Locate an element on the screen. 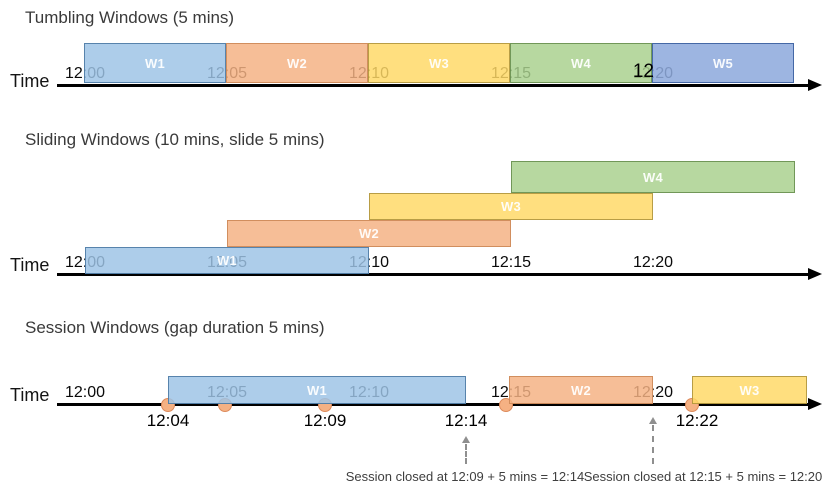 This screenshot has width=829, height=498. session-section-title: Session Windows (gap duration 5 mins) is located at coordinates (175, 327).